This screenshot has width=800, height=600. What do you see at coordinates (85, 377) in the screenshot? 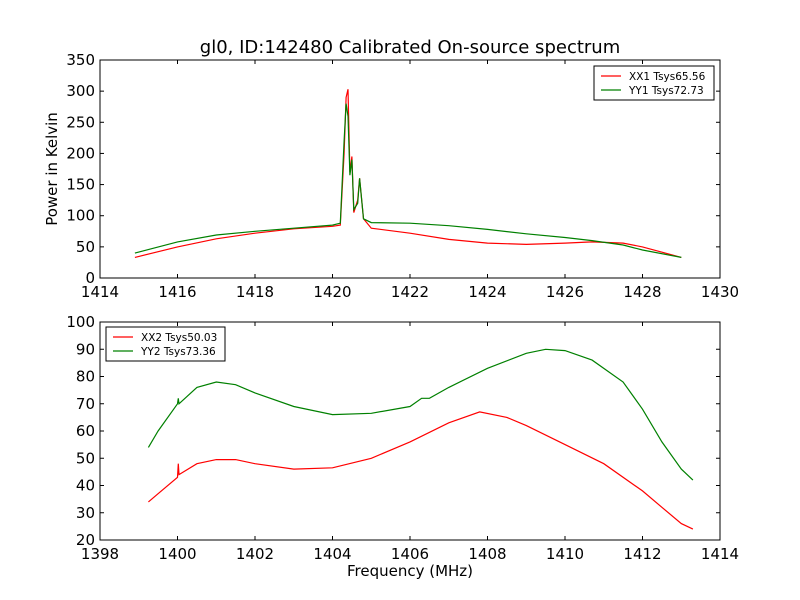
I see `y-tick-label: 80` at bounding box center [85, 377].